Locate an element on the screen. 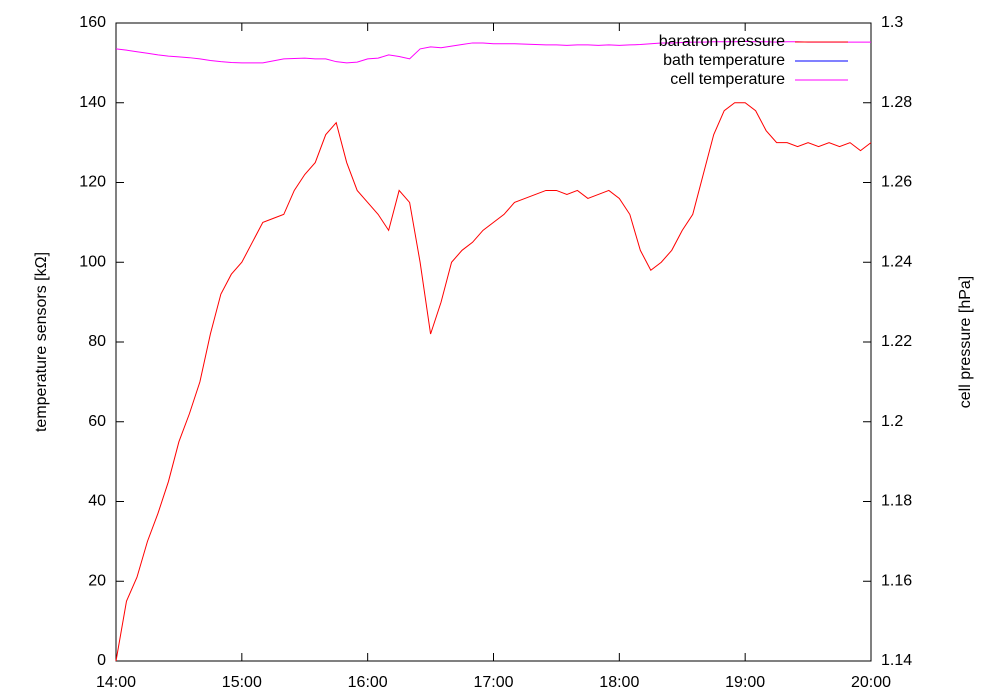  y-tick-label: 80 is located at coordinates (97, 341).